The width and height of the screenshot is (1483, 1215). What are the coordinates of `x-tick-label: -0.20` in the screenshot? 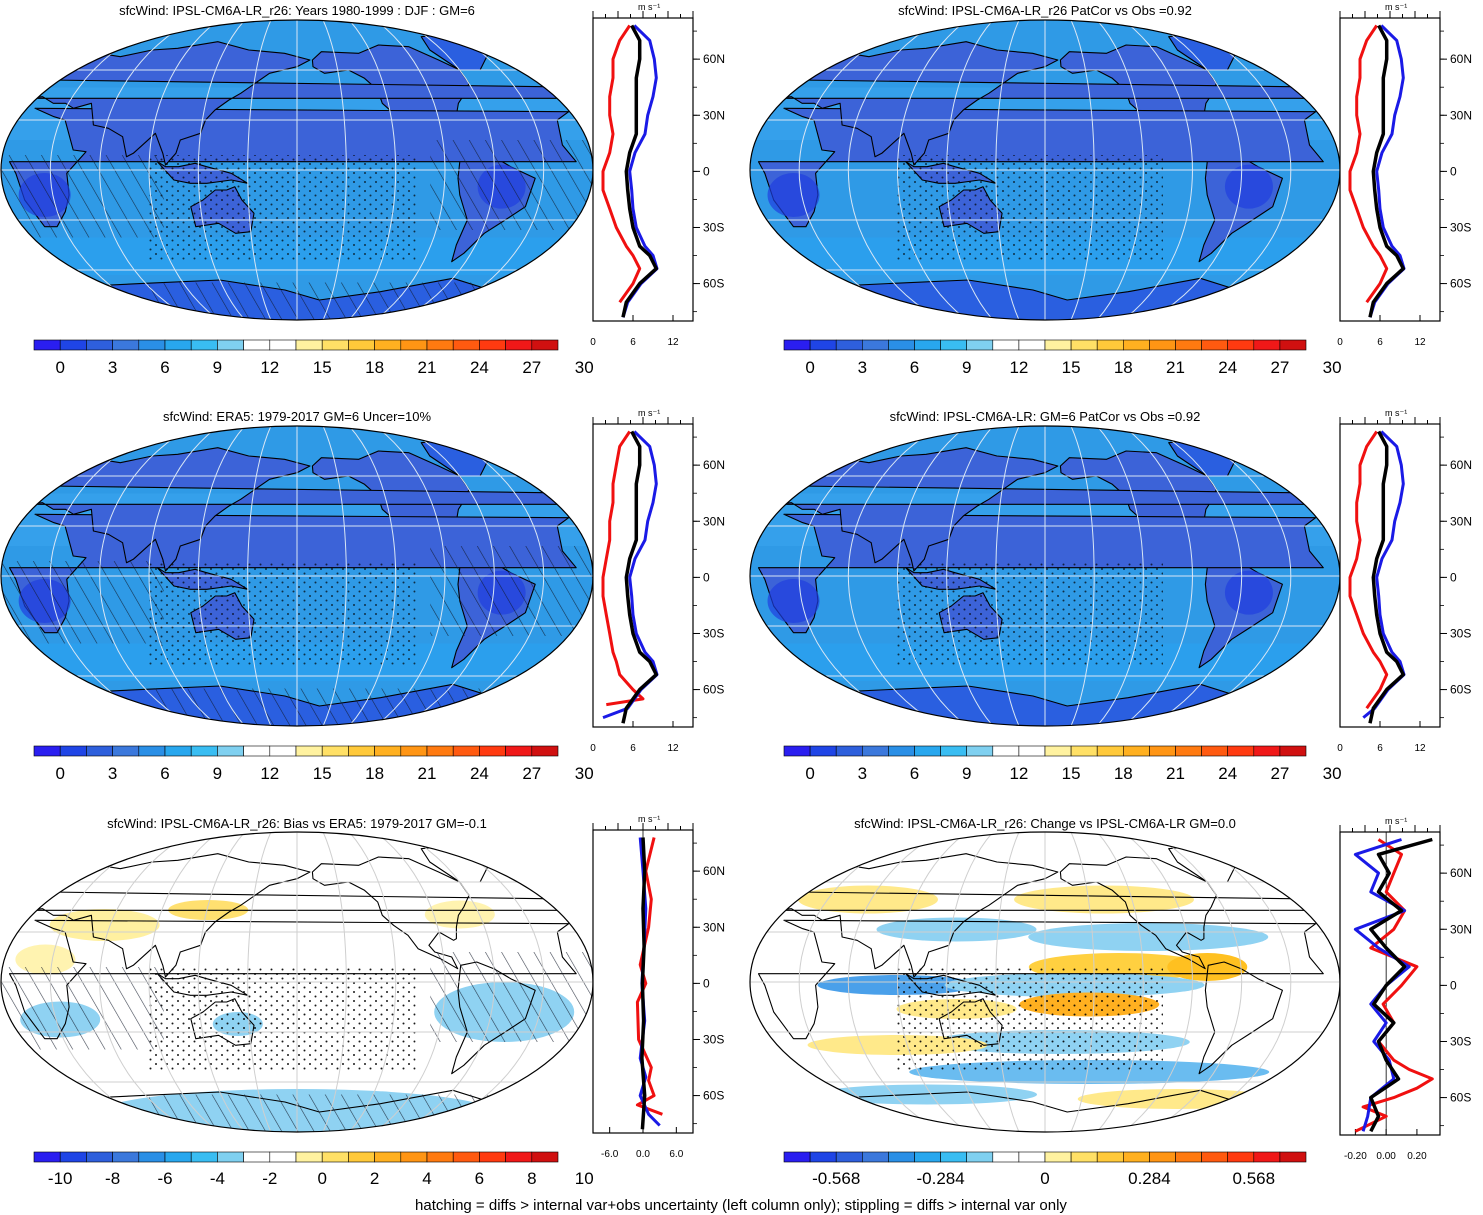 It's located at (1355, 1156).